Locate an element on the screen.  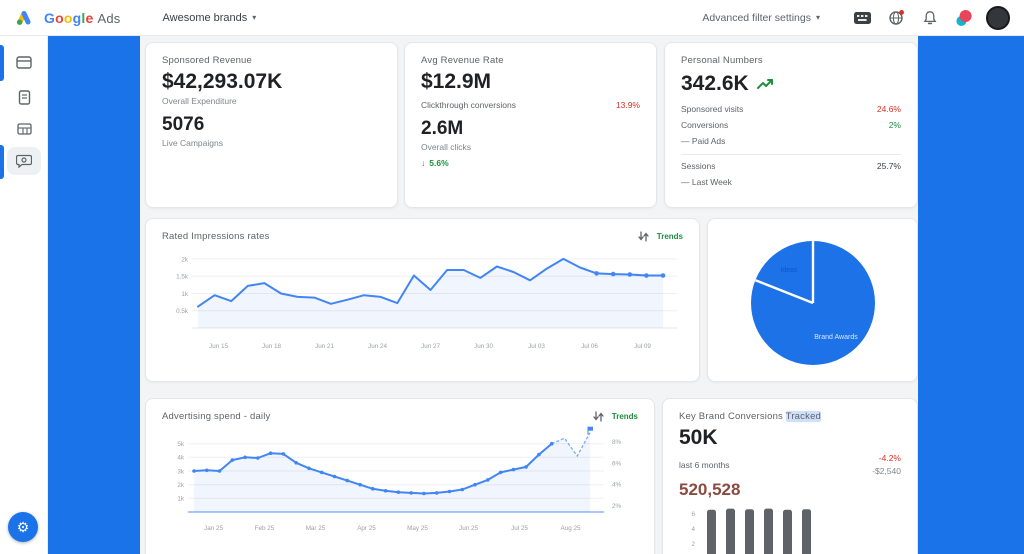
settings-fab: ⚙ is located at coordinates (23, 527).